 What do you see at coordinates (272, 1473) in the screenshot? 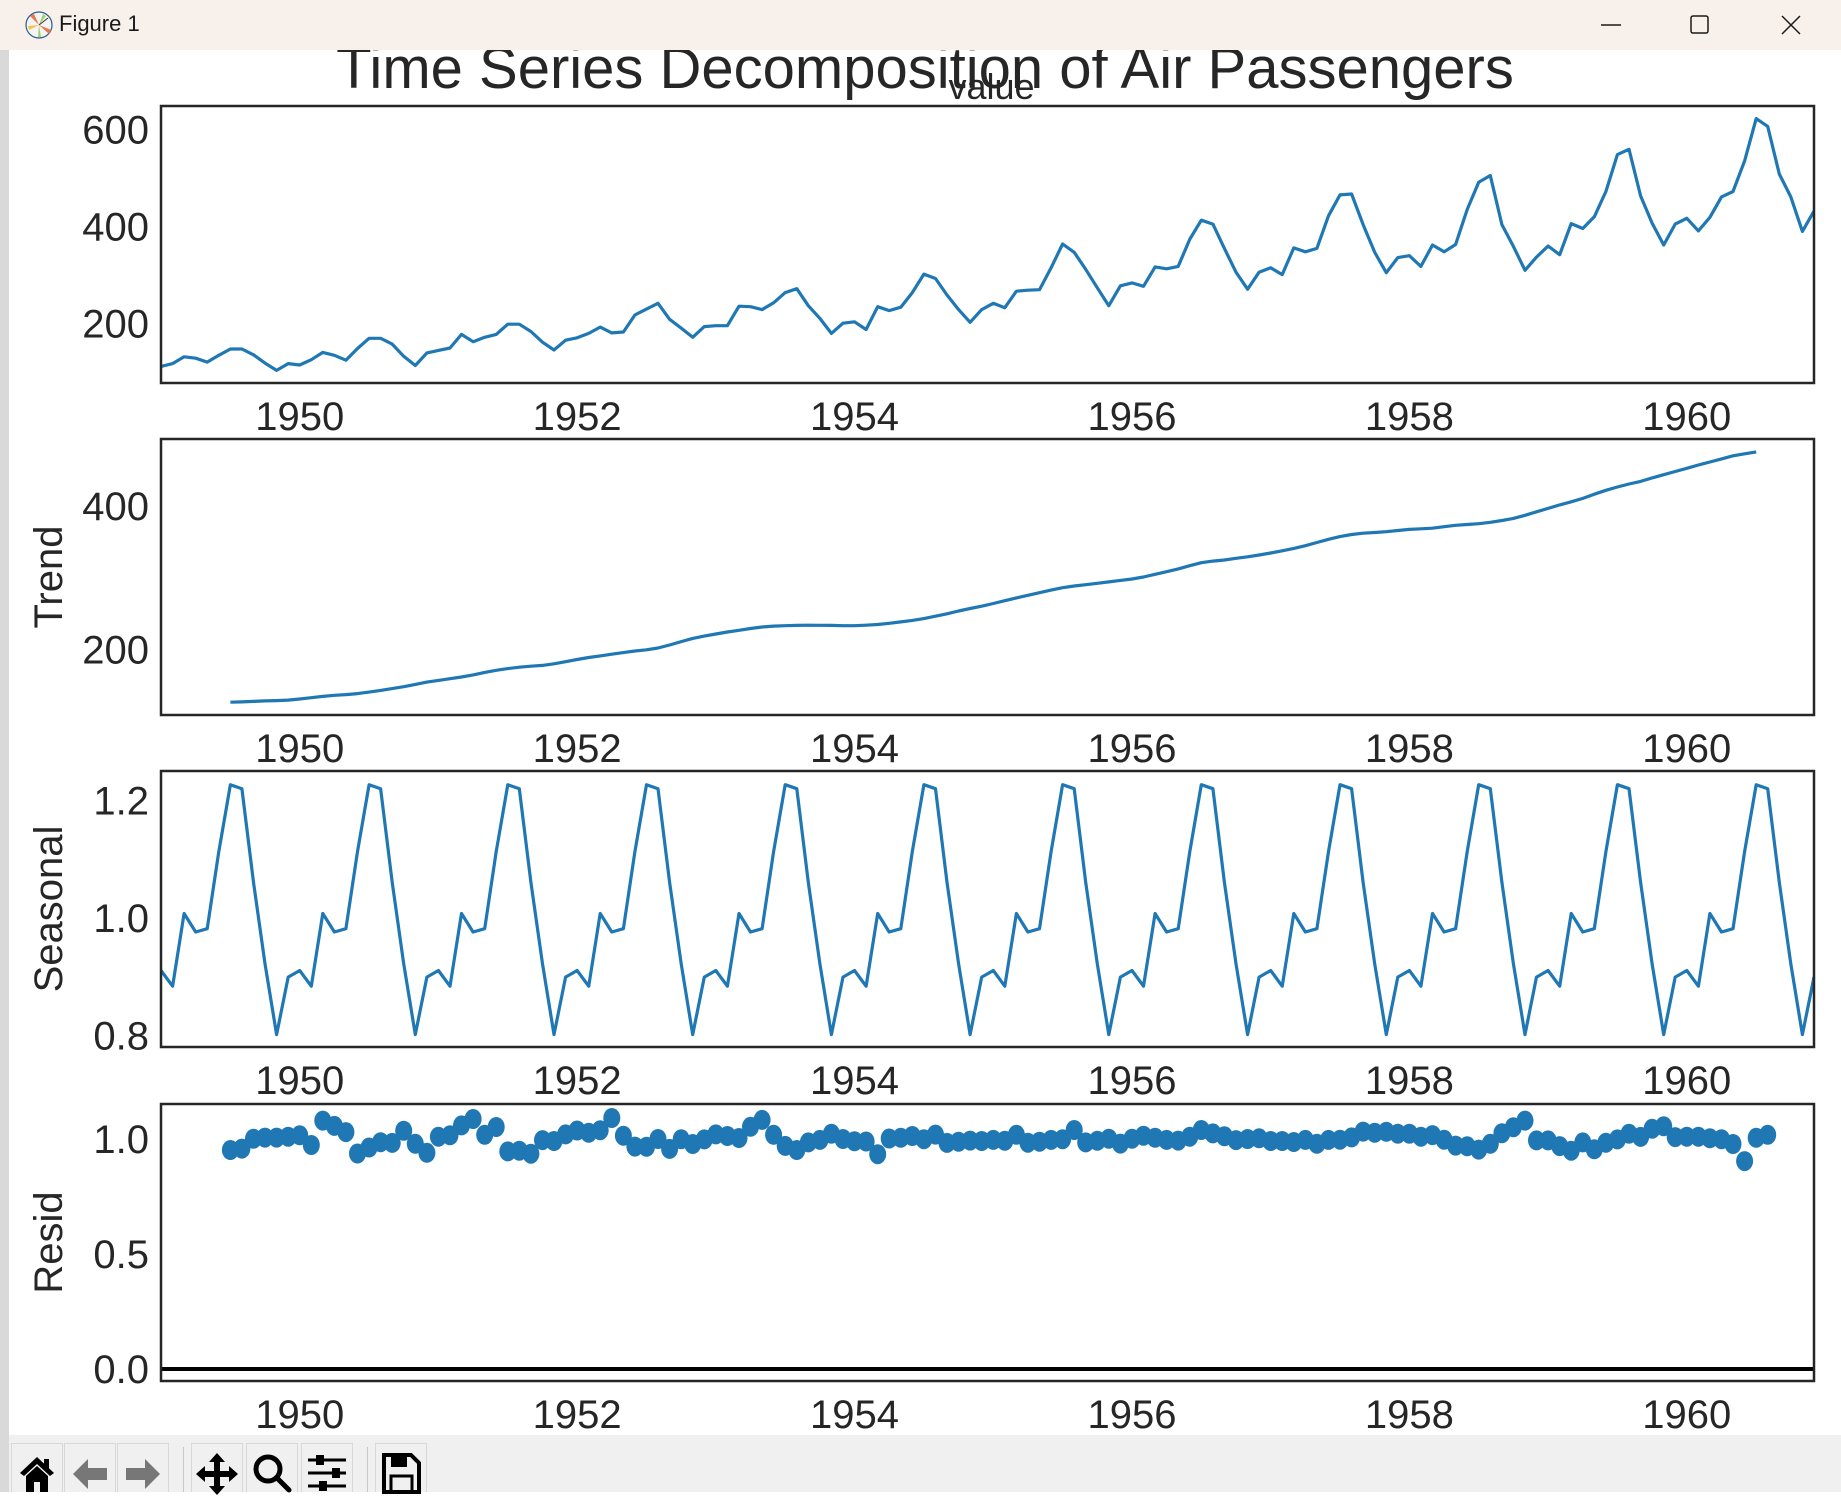
I see `magnifier-icon` at bounding box center [272, 1473].